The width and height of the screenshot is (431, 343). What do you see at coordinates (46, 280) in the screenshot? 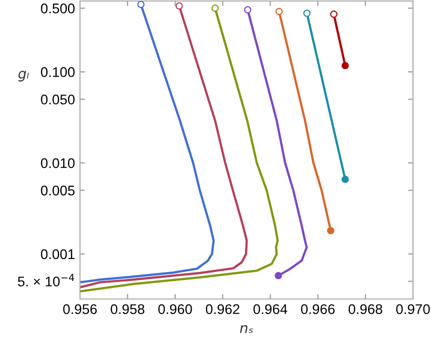
I see `y-tick-label: 5. × 10$^{−4}$` at bounding box center [46, 280].